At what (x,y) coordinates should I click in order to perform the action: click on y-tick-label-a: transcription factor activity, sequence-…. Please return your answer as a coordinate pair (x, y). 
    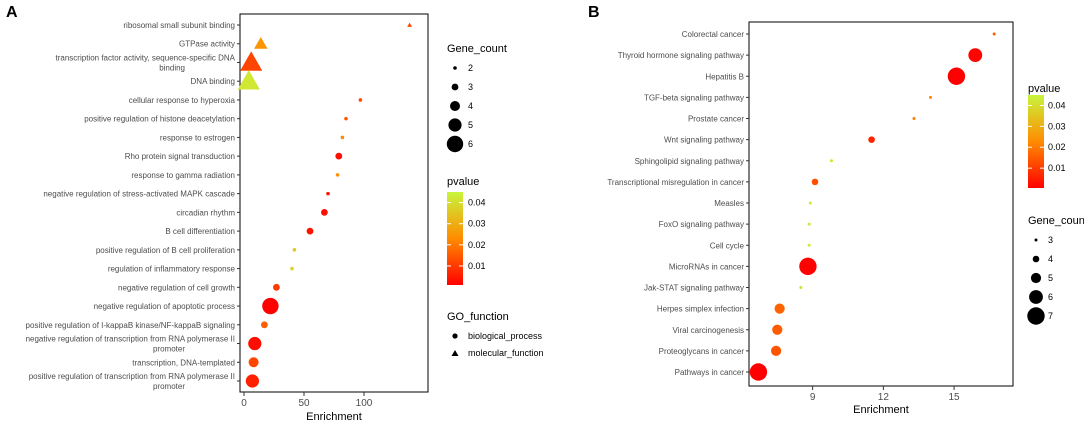
    Looking at the image, I should click on (146, 62).